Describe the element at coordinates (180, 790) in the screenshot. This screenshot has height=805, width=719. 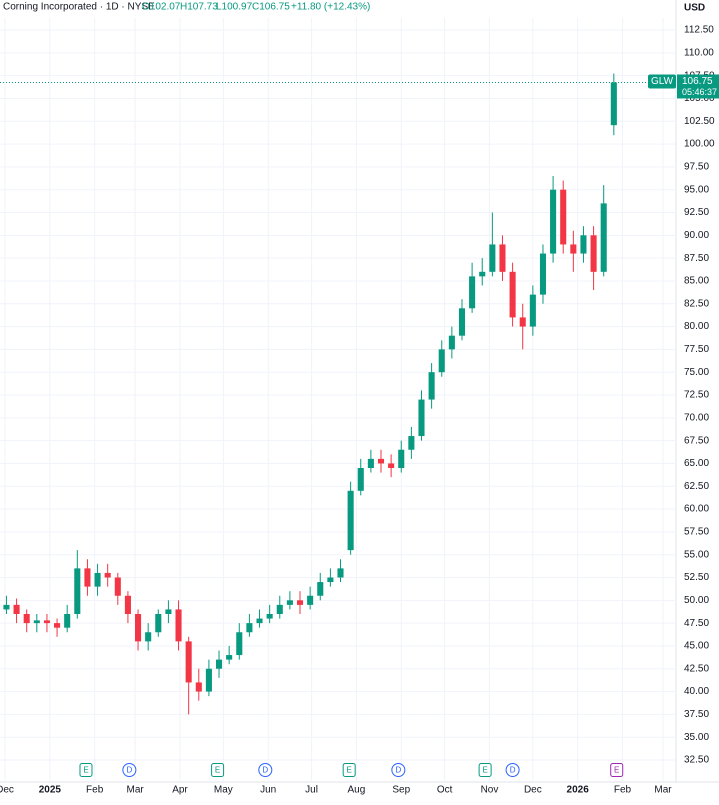
I see `x-tick-label: Apr` at that location.